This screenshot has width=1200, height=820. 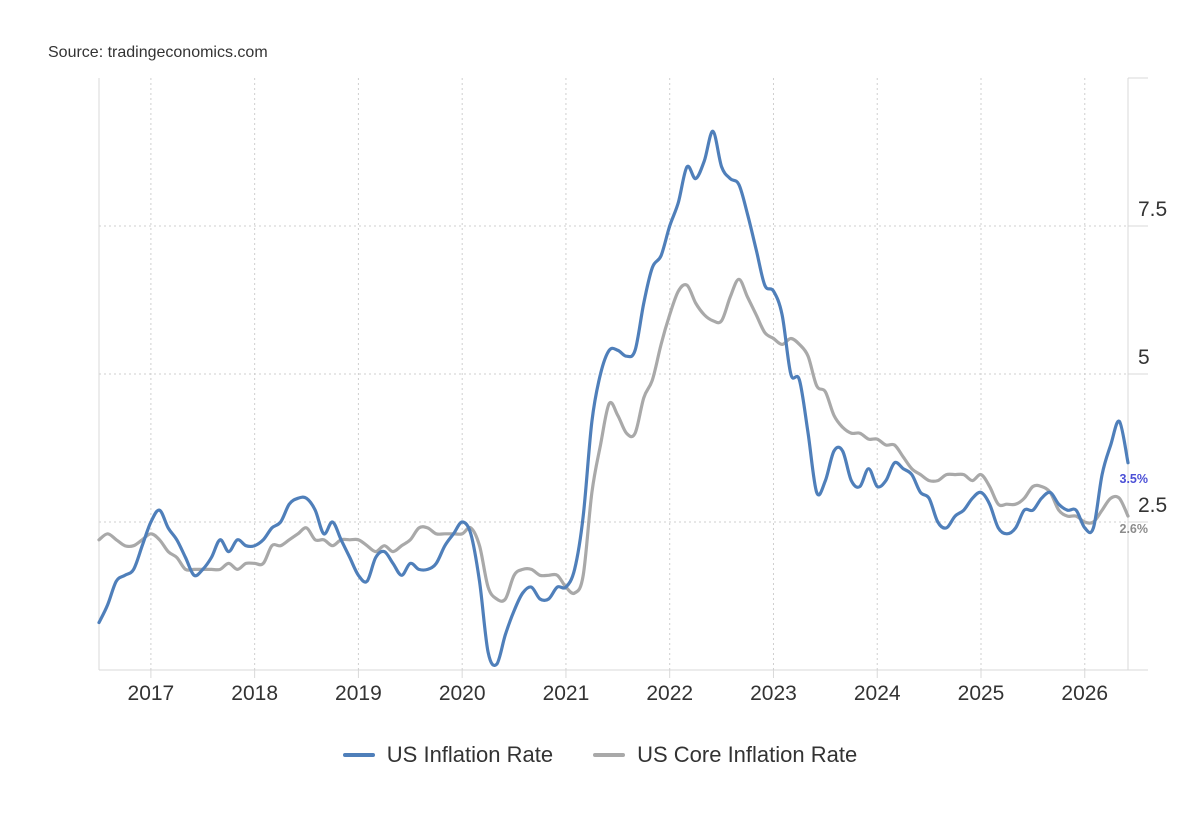 What do you see at coordinates (981, 693) in the screenshot?
I see `x-tick-label: 2025` at bounding box center [981, 693].